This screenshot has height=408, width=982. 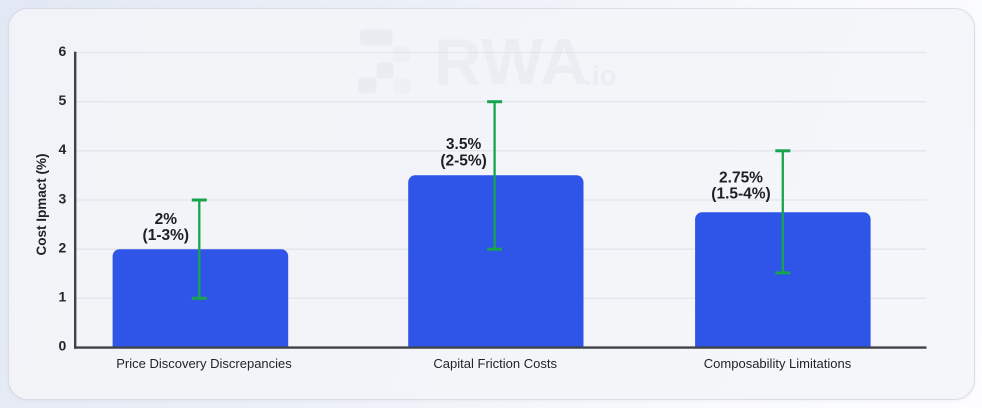 I want to click on svg-text: 2%, so click(x=166, y=219).